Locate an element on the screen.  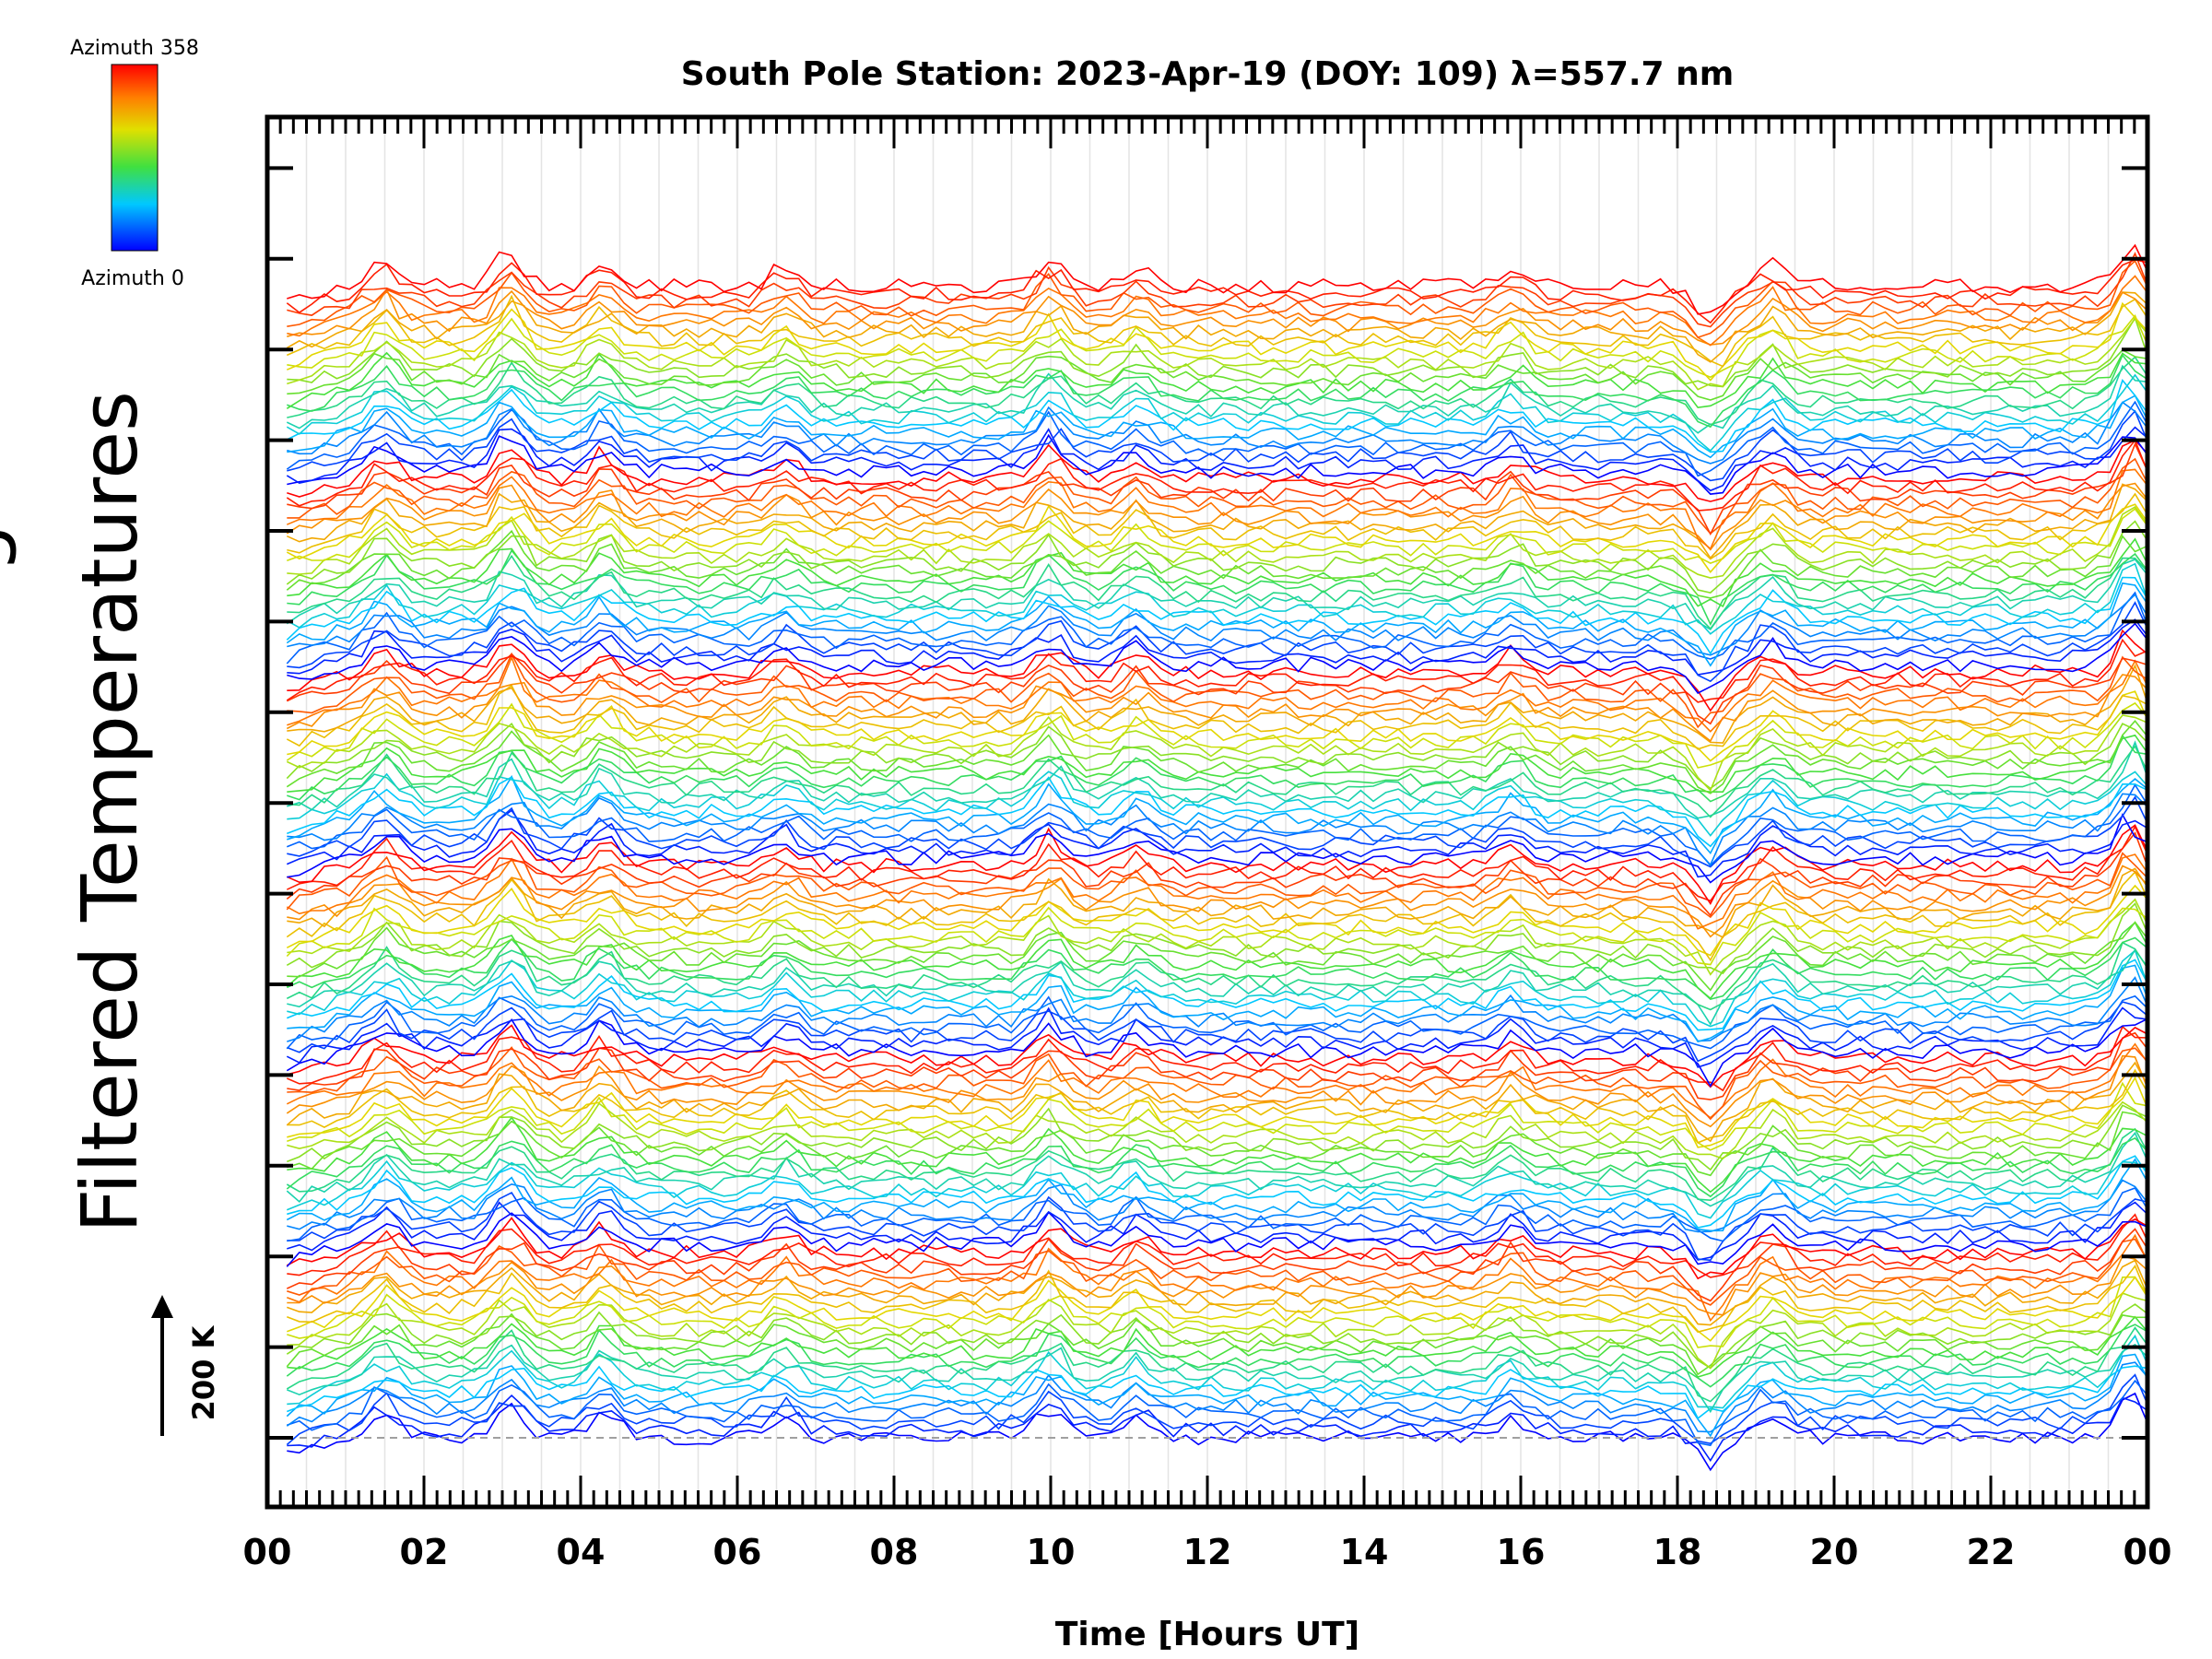
y-axis-label-fragment: g is located at coordinates (9, 548).